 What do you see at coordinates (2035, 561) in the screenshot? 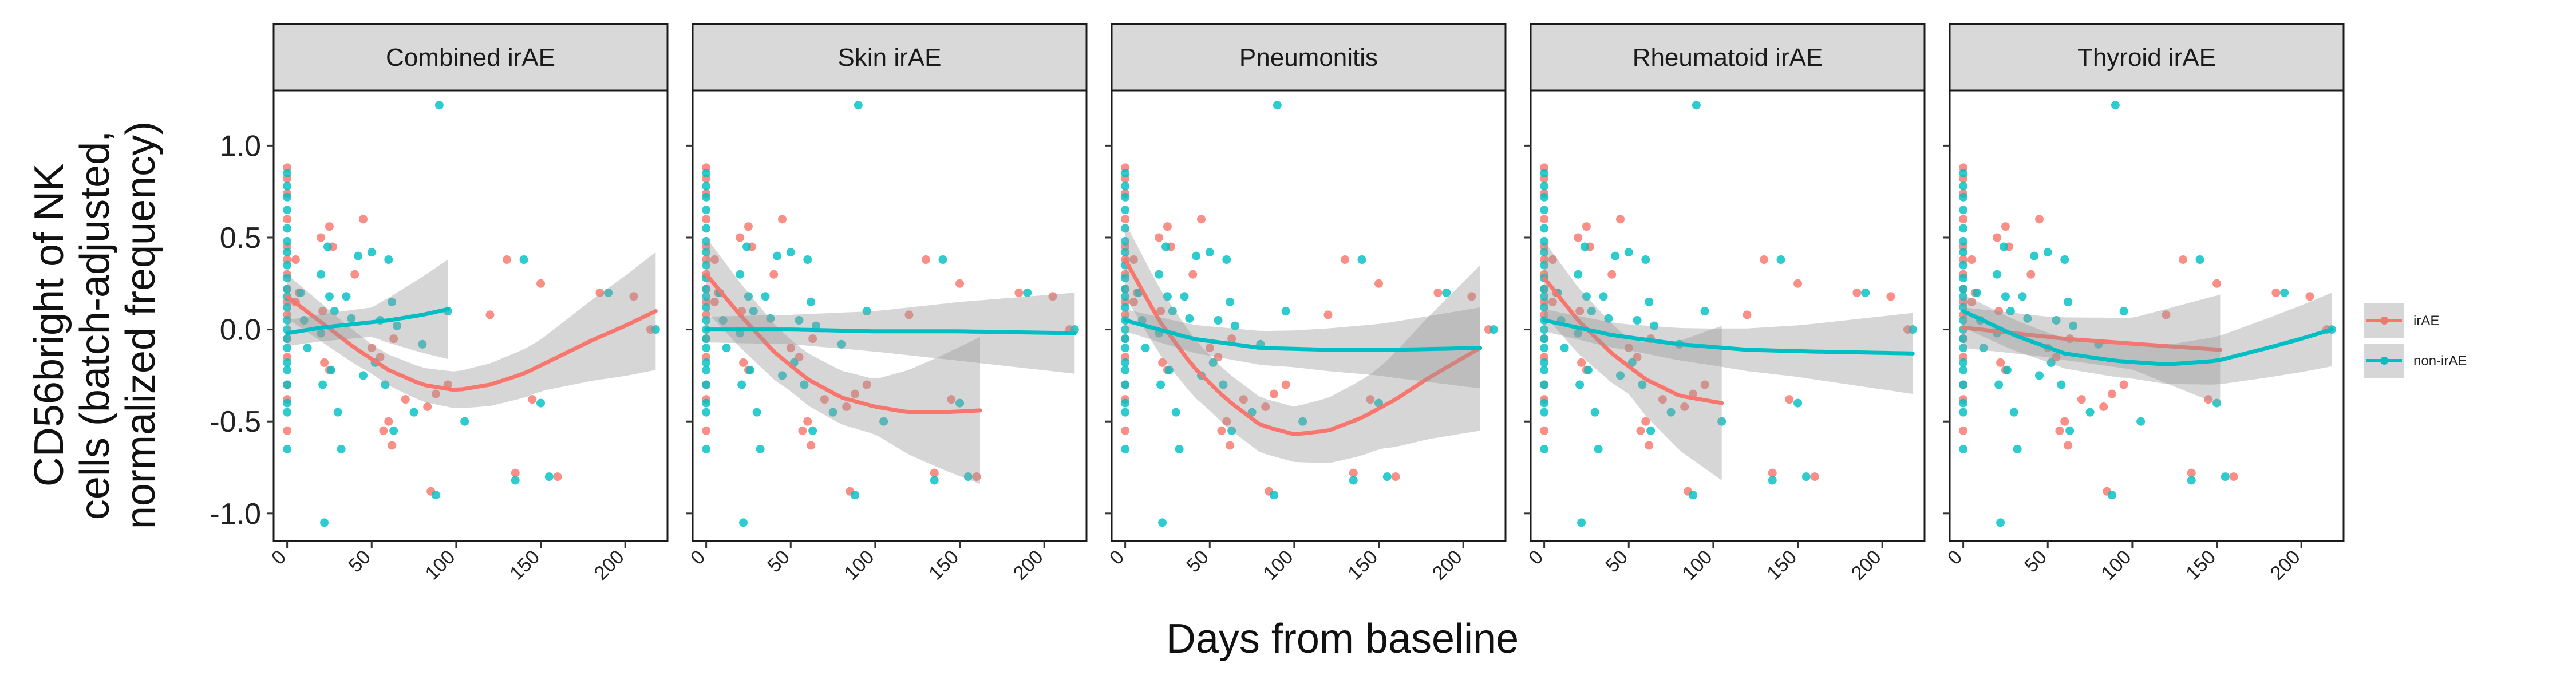
I see `x-tick-label: 50` at bounding box center [2035, 561].